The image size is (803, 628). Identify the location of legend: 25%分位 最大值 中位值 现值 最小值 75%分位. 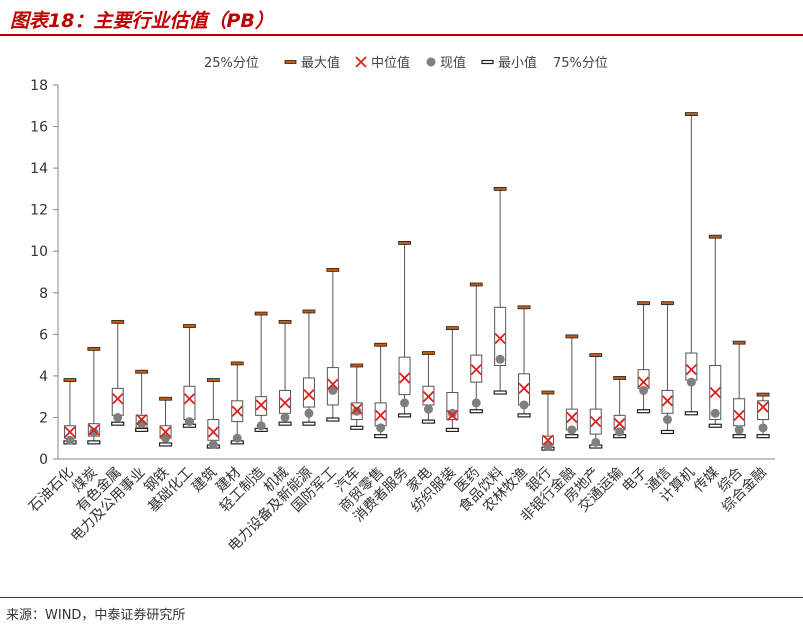
(406, 63).